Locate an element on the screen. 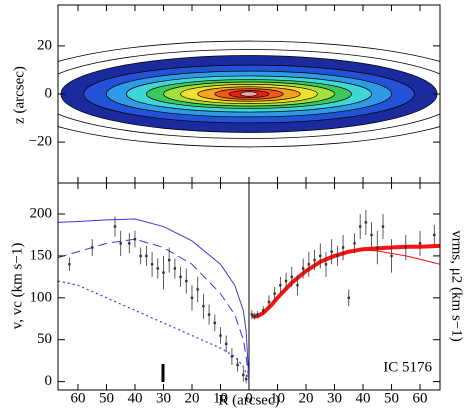 This screenshot has width=469, height=409. annotation: IC 5176 is located at coordinates (407, 367).